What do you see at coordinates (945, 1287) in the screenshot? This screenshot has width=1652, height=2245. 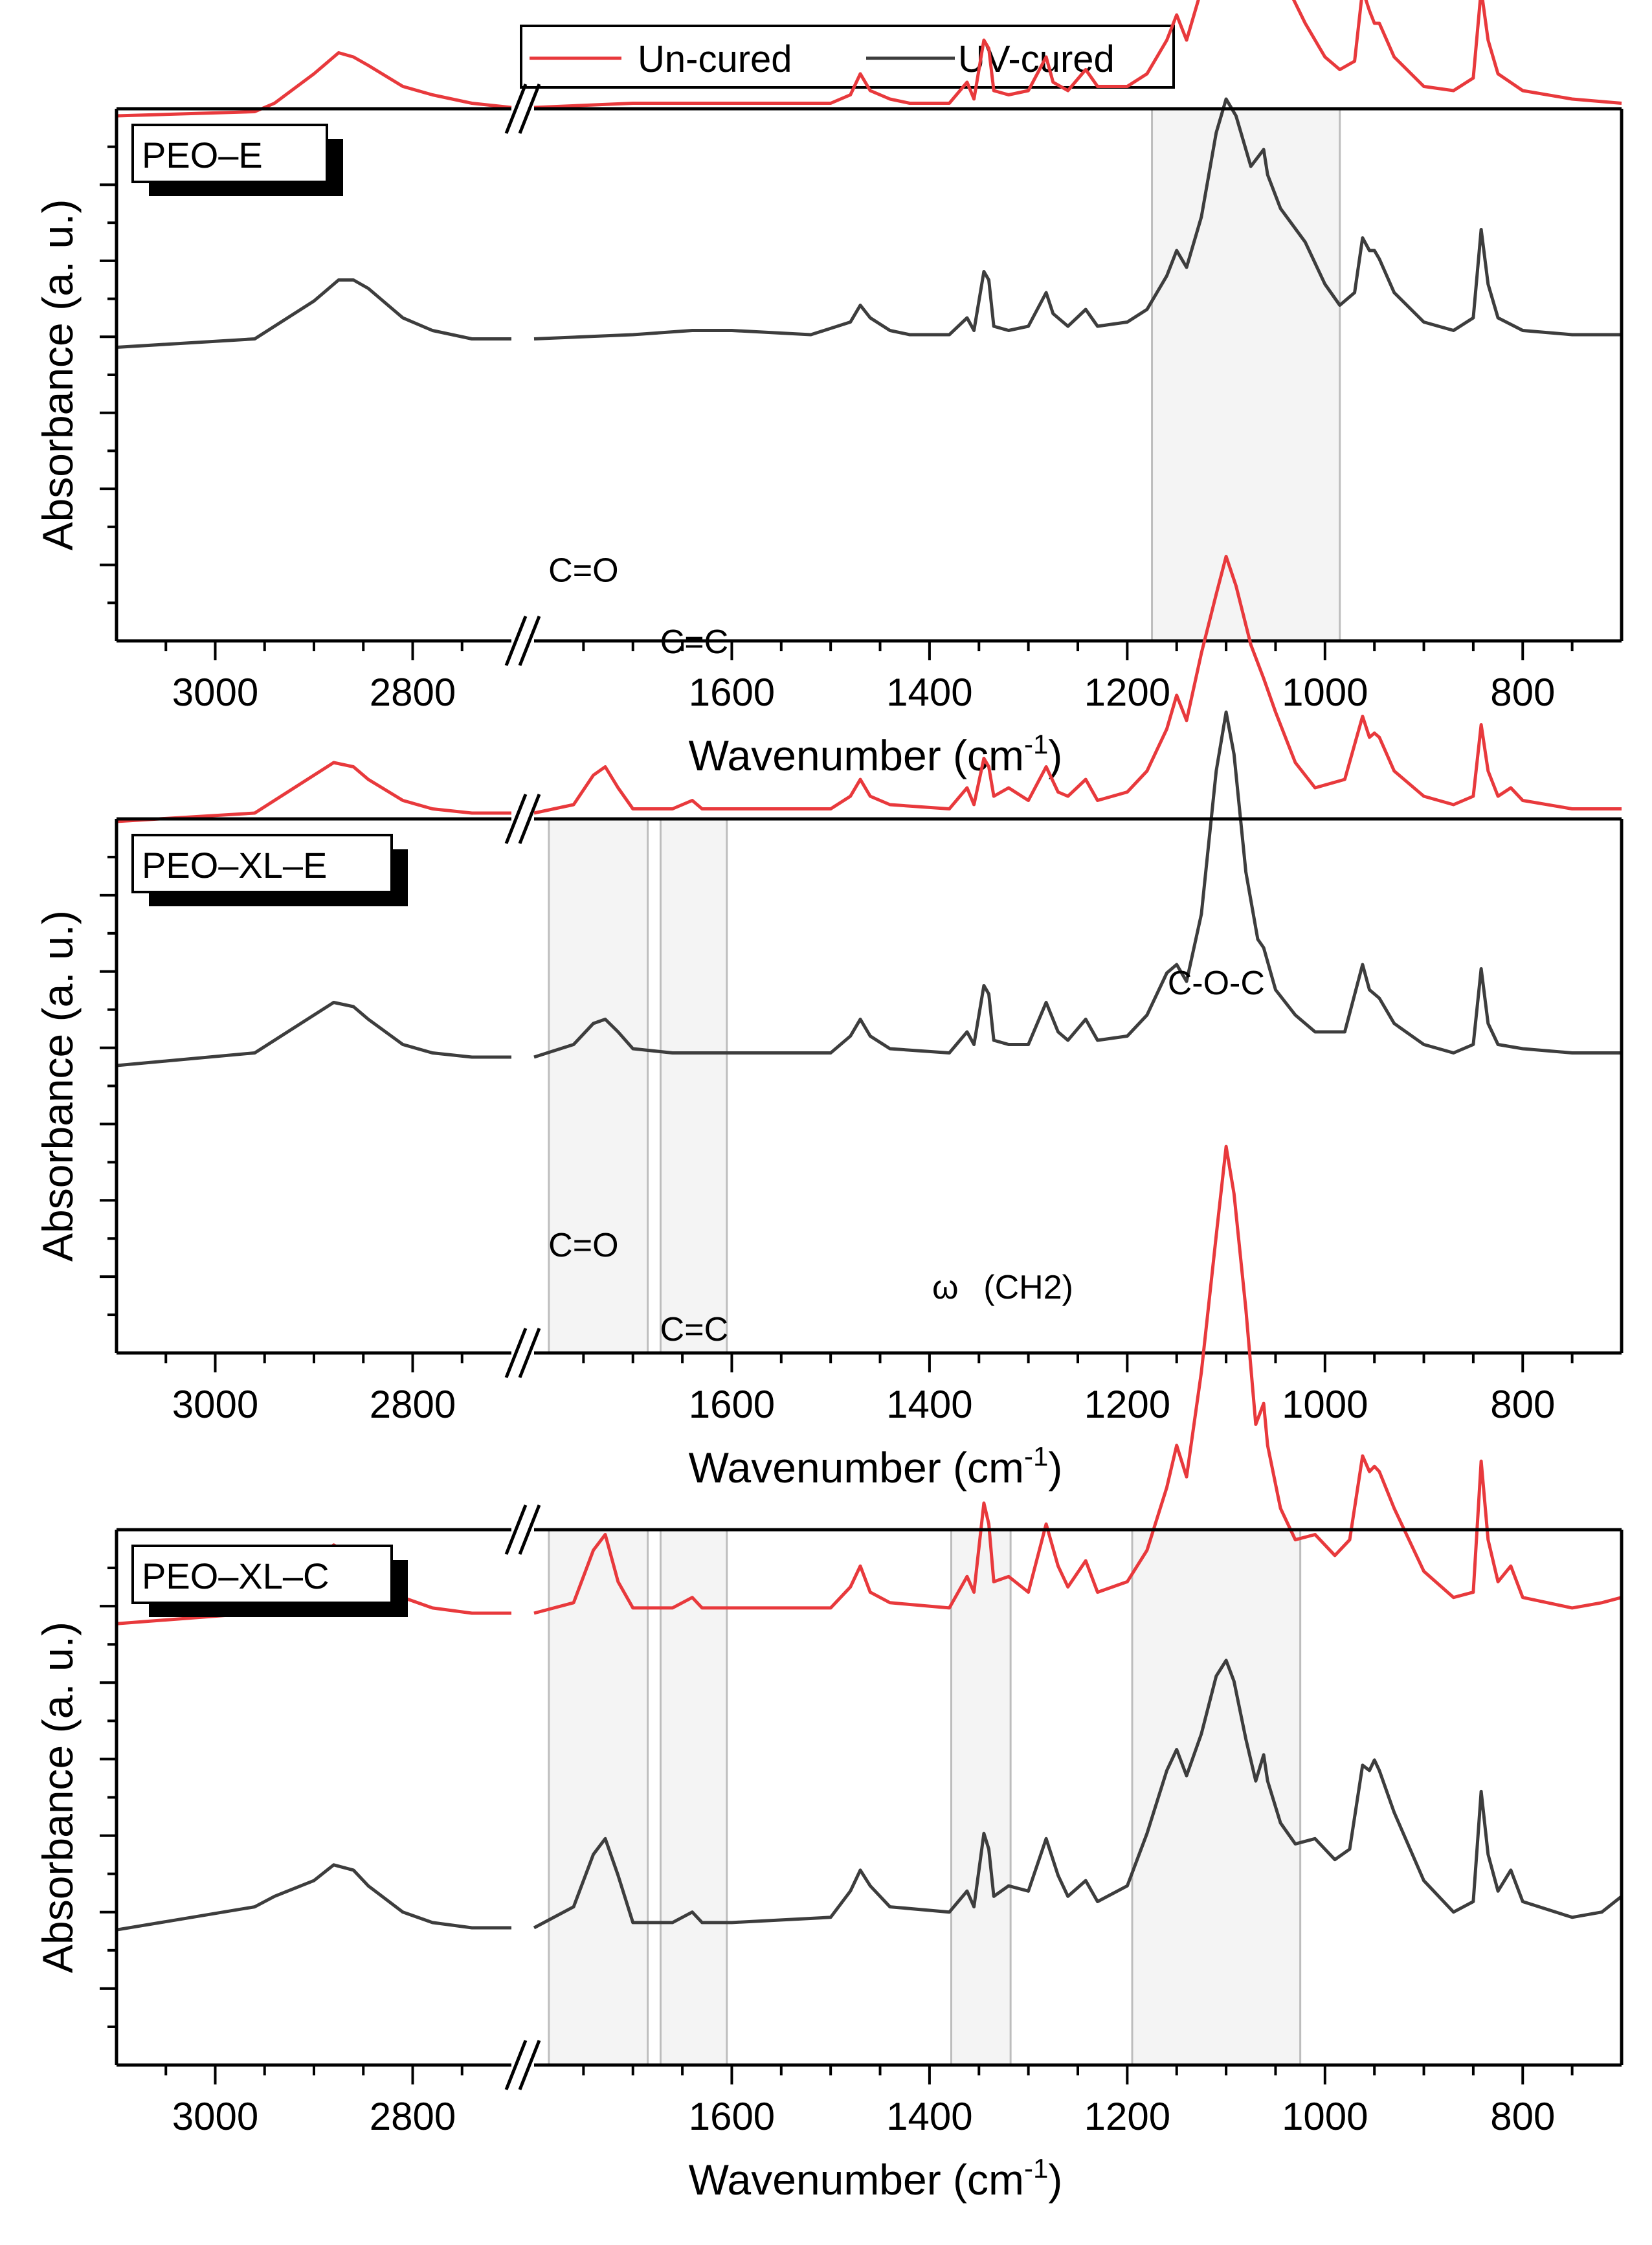 I see `peak-annotation: ω` at bounding box center [945, 1287].